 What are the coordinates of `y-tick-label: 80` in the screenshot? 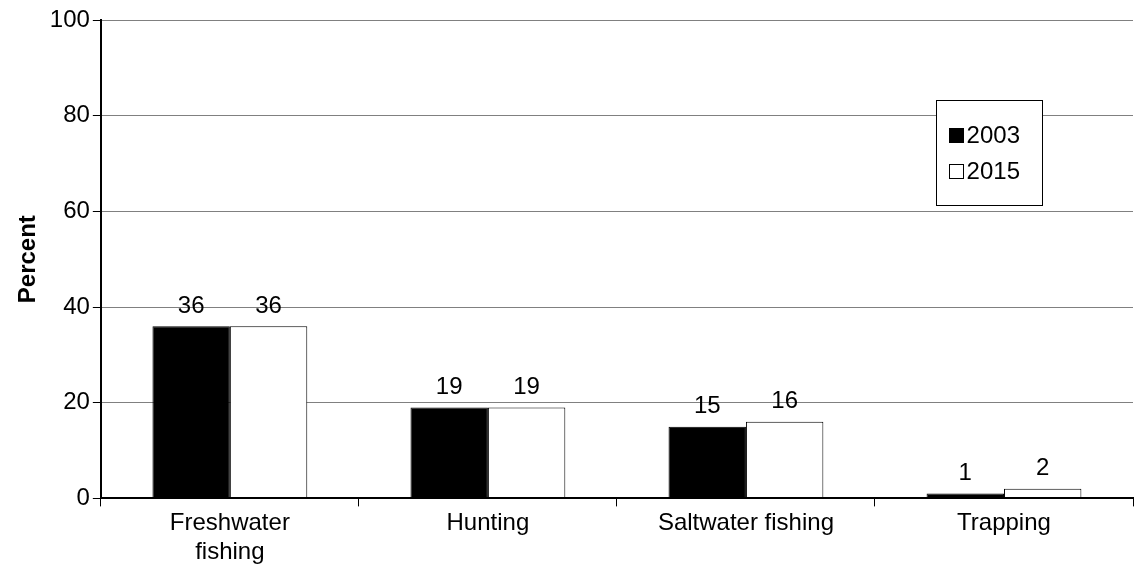 It's located at (76, 114).